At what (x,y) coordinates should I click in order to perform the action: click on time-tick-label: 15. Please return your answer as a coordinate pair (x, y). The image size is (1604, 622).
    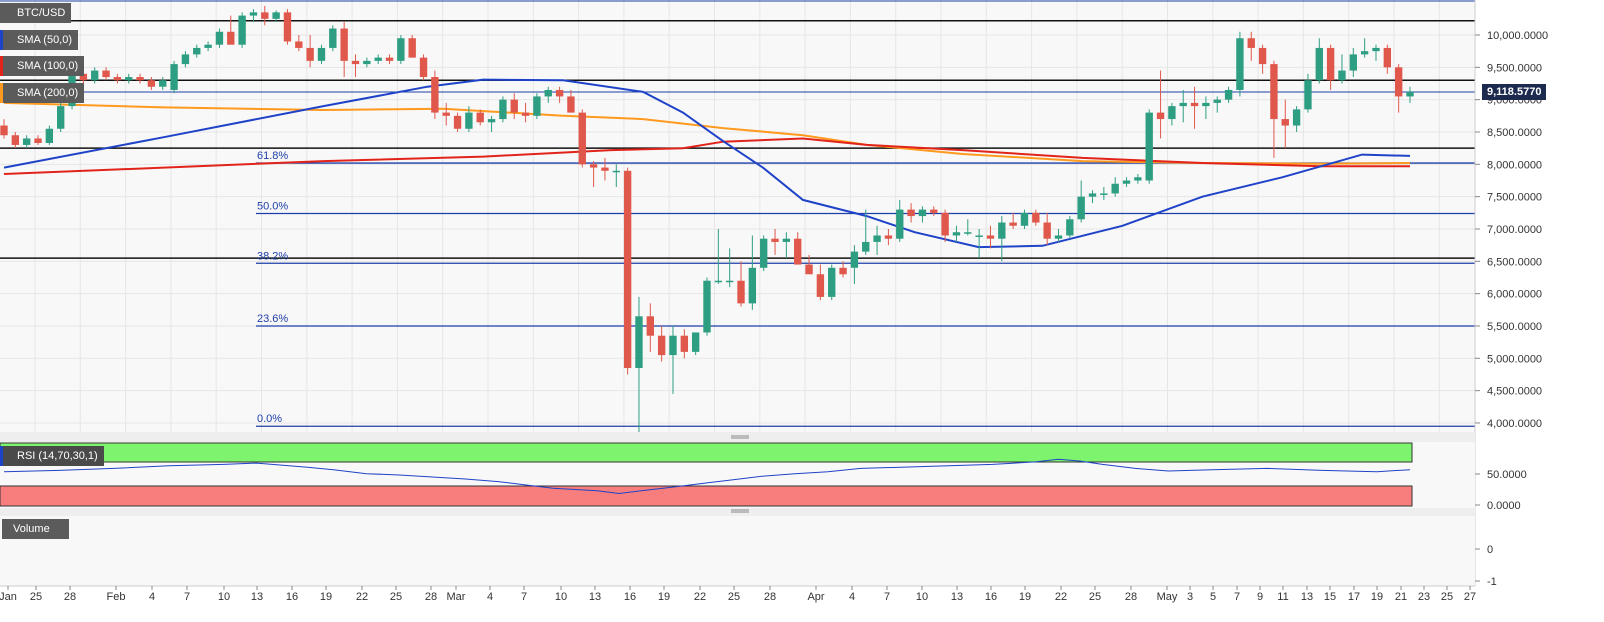
    Looking at the image, I should click on (1330, 597).